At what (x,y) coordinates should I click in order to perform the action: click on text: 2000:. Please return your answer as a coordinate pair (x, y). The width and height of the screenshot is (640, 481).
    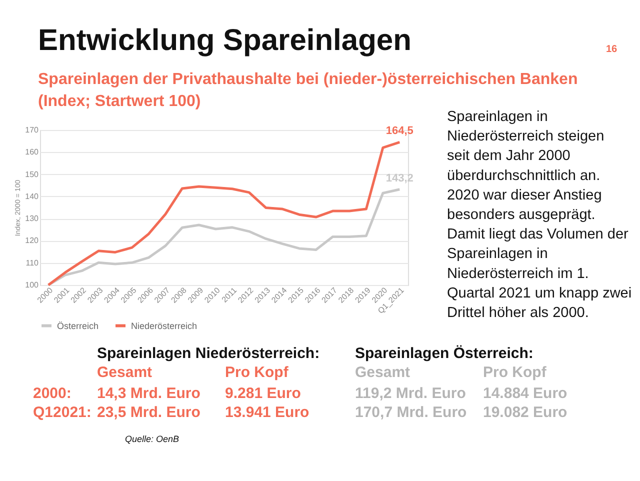
    Looking at the image, I should click on (52, 393).